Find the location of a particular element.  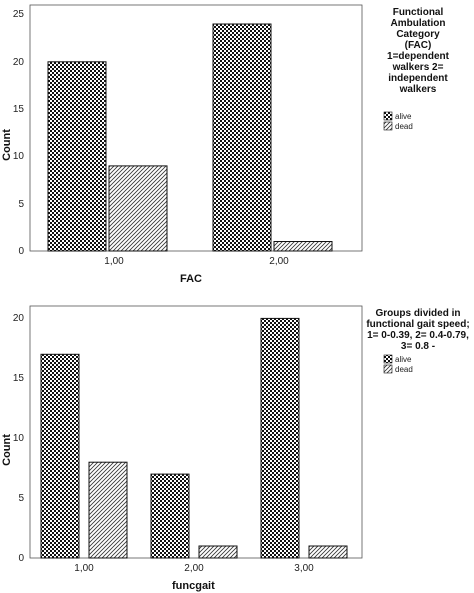

legend-title-line: Ambulation is located at coordinates (418, 23).